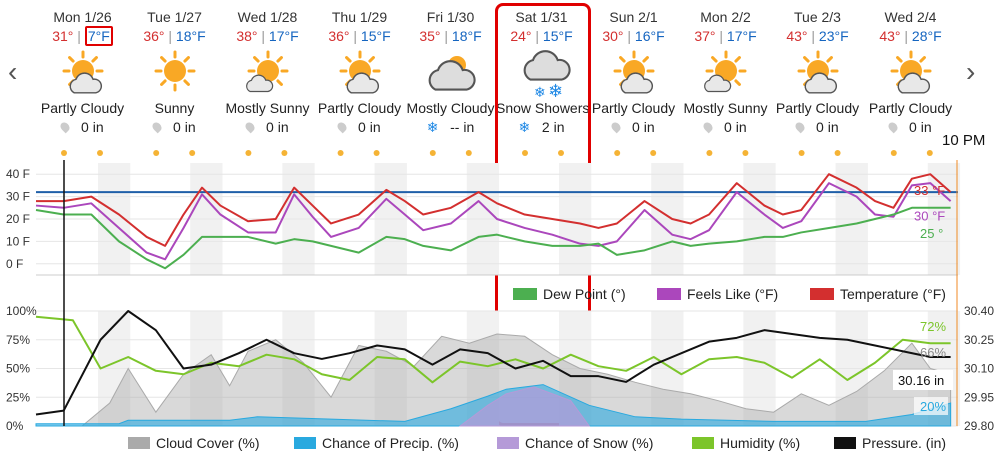 The width and height of the screenshot is (1000, 452). Describe the element at coordinates (833, 36) in the screenshot. I see `low-temp: 23°F` at that location.